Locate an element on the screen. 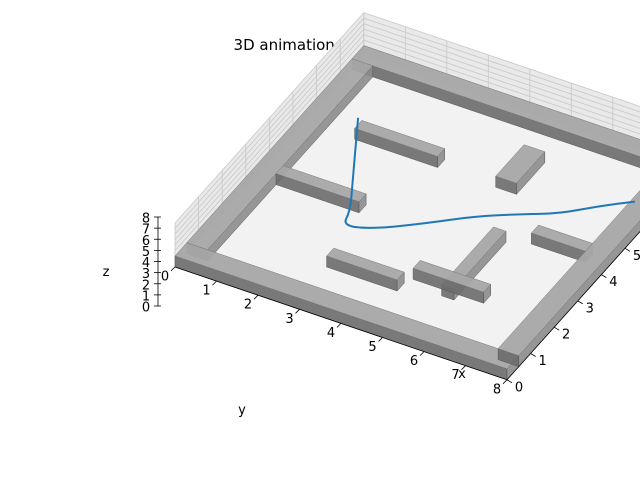  y-tick-label: 7 is located at coordinates (455, 375).